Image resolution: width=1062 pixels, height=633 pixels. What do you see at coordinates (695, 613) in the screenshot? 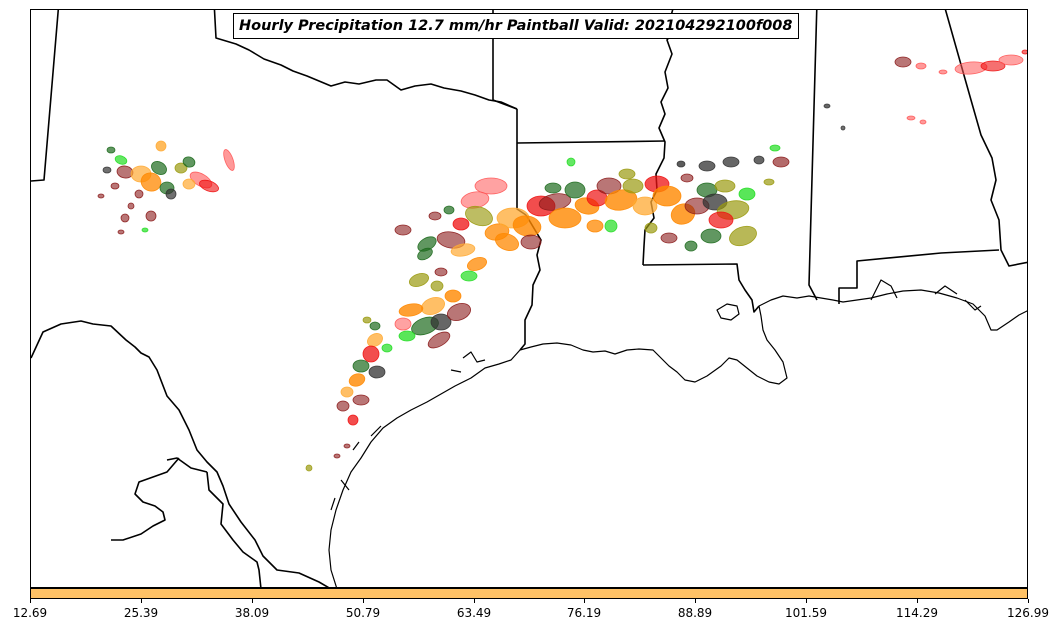
I see `colorbar-tick-label: 88.89` at bounding box center [695, 613].